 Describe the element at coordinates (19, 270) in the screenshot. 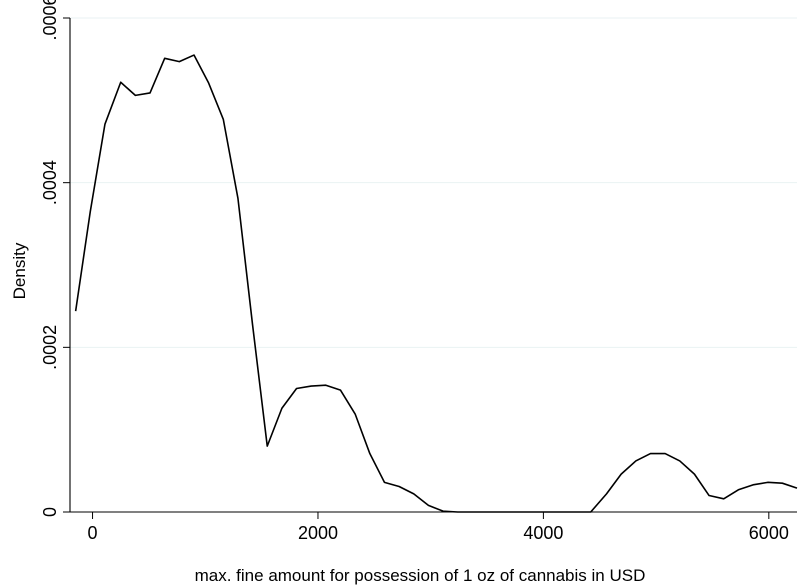

I see `y-axis-title: Density` at that location.